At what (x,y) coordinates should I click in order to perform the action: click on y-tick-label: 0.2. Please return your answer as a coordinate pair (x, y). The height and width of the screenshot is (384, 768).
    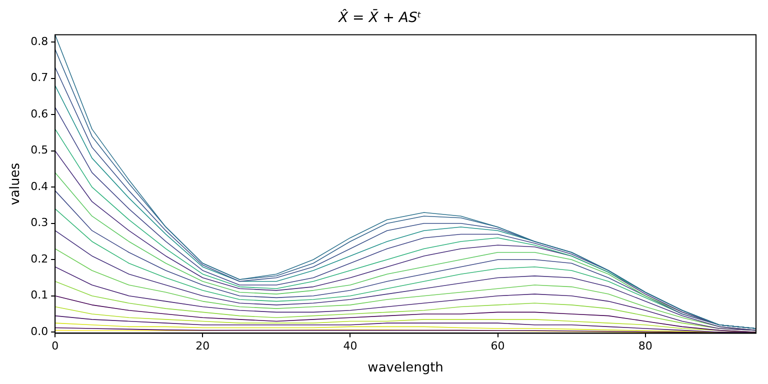
    Looking at the image, I should click on (39, 259).